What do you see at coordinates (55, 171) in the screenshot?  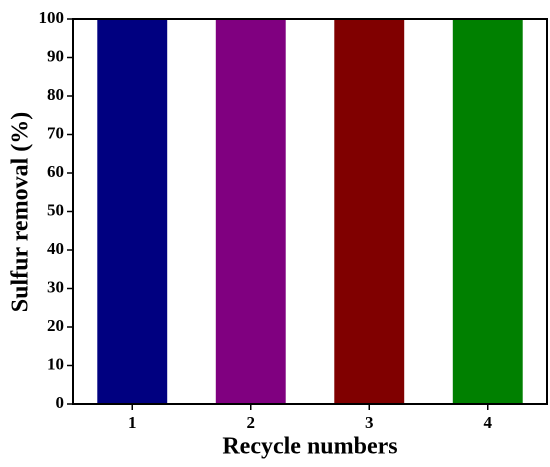 I see `y-tick-label: 60` at bounding box center [55, 171].